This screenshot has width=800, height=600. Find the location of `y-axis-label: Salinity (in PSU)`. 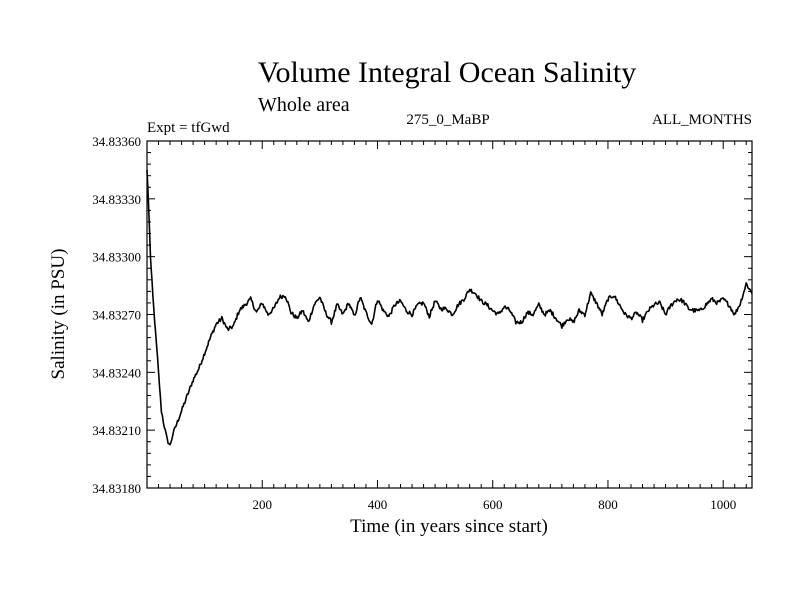

y-axis-label: Salinity (in PSU) is located at coordinates (58, 314).